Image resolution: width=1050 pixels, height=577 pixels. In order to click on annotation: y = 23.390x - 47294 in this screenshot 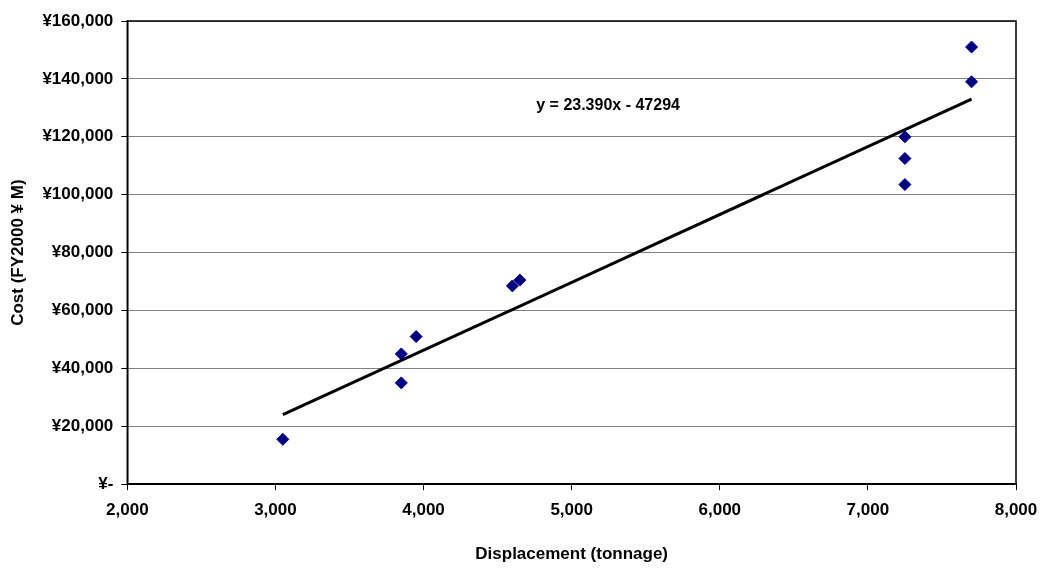, I will do `click(608, 104)`.